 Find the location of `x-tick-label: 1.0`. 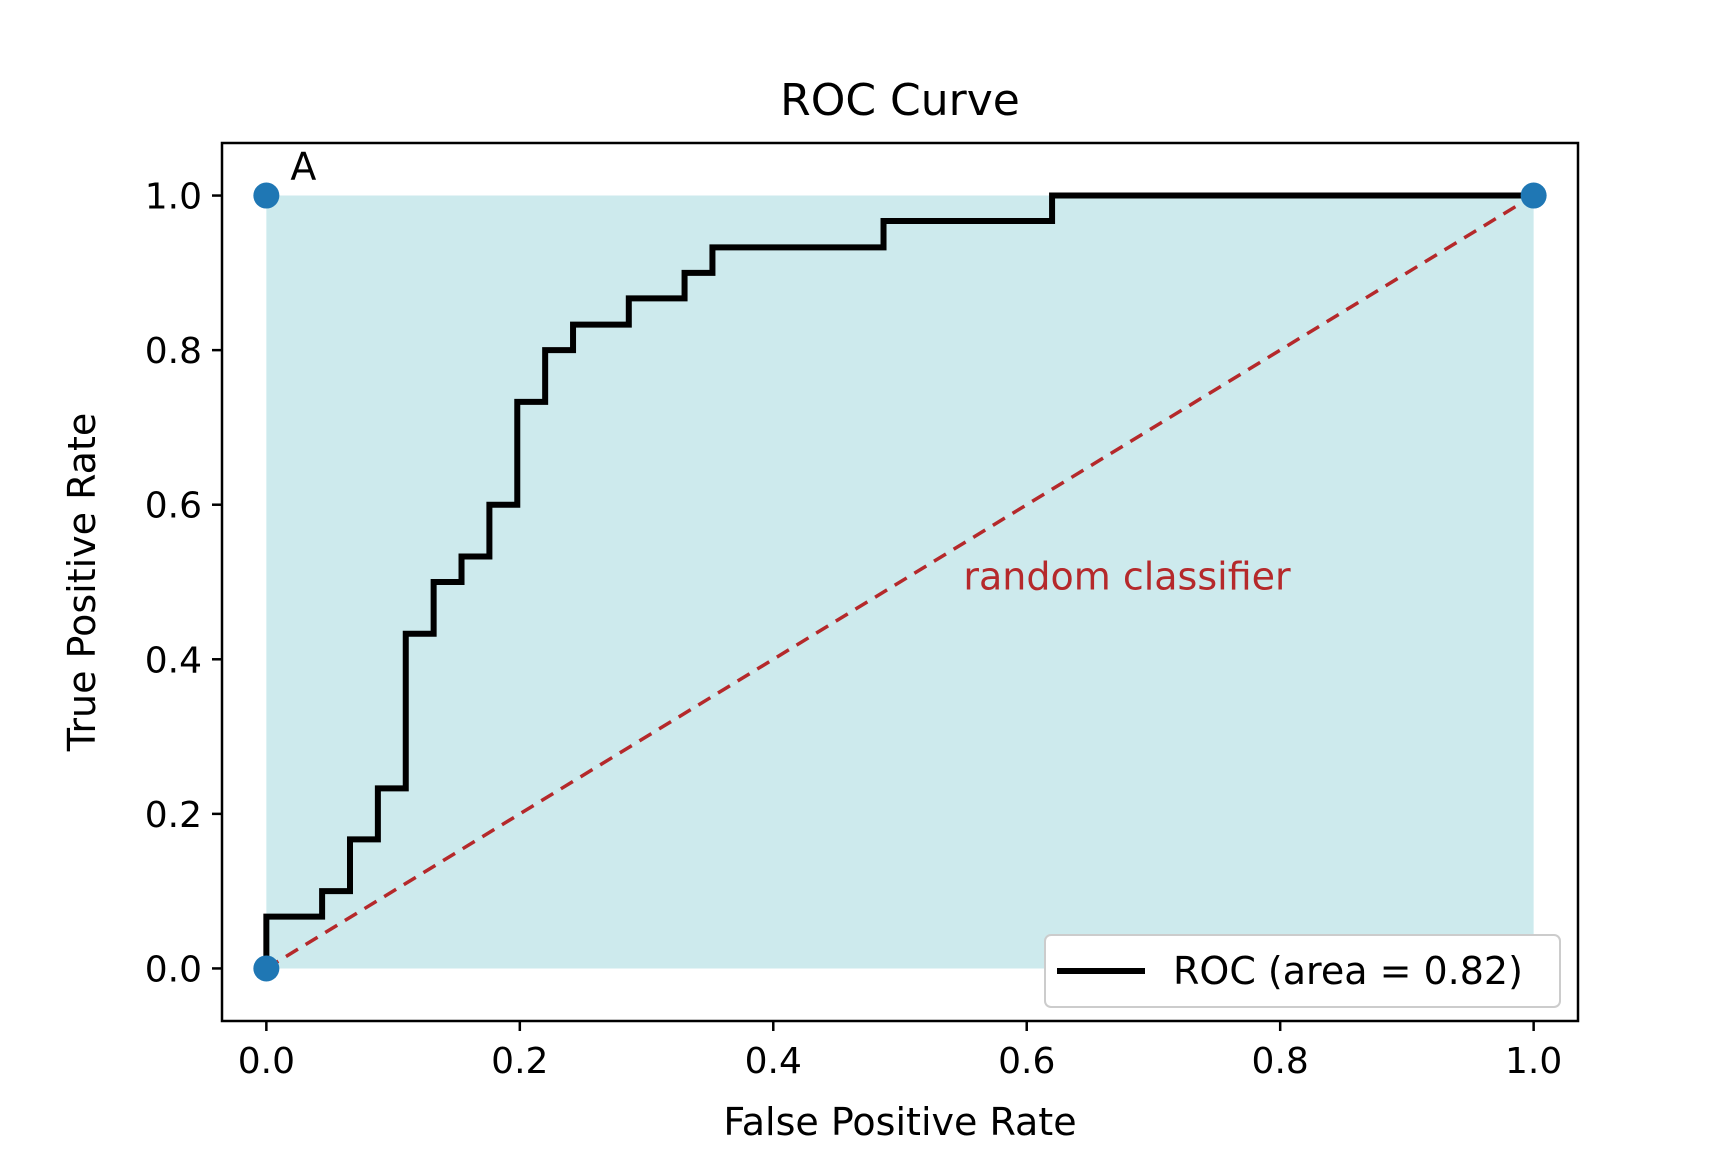

x-tick-label: 1.0 is located at coordinates (1533, 1061).